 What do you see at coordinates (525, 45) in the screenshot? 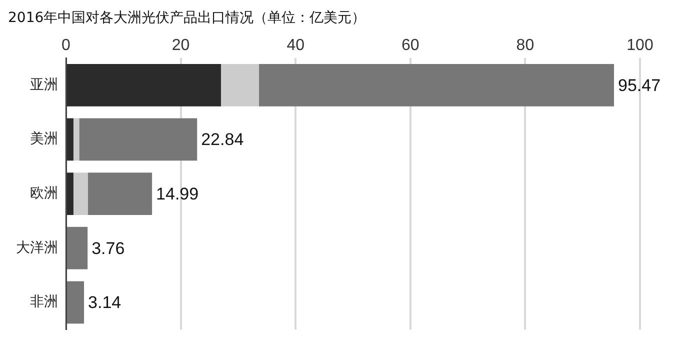
I see `x-tick-label: 80` at bounding box center [525, 45].